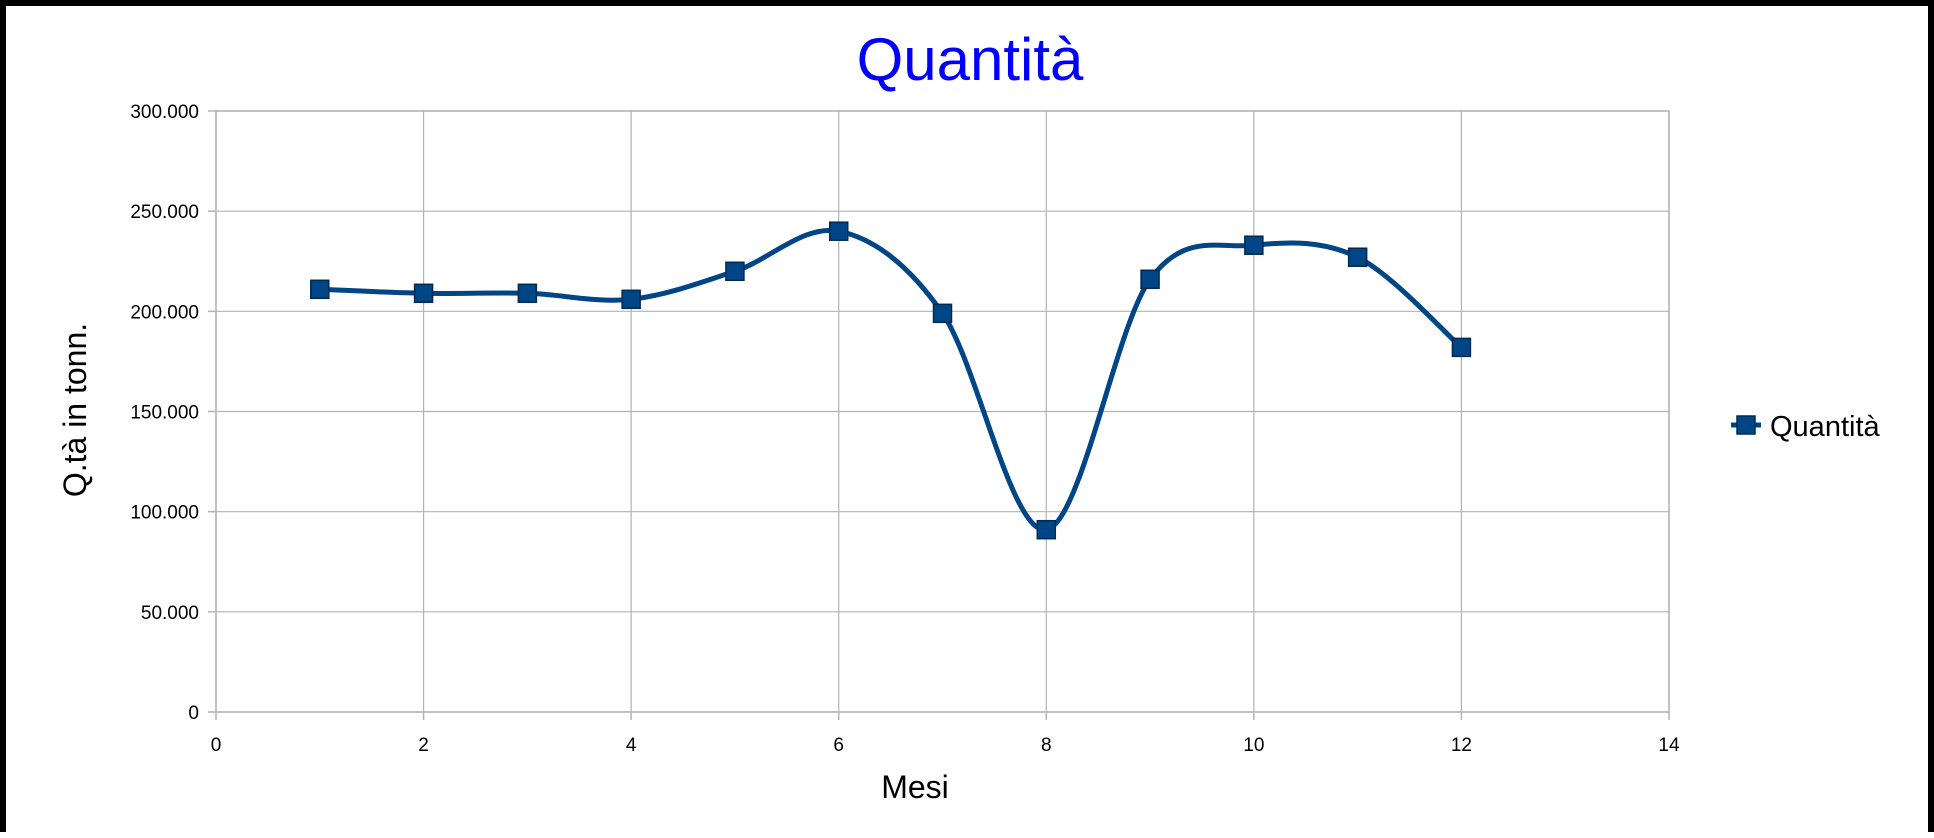 The image size is (1934, 838). I want to click on x-tick-label: 6, so click(838, 745).